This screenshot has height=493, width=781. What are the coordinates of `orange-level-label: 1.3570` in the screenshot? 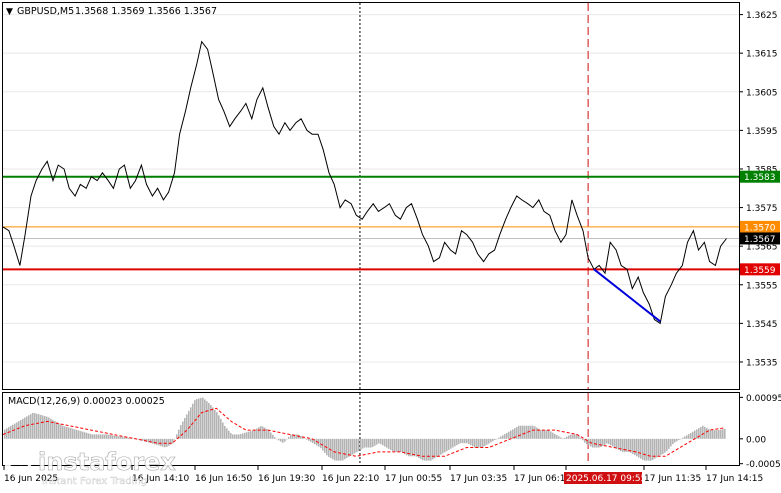 It's located at (760, 228).